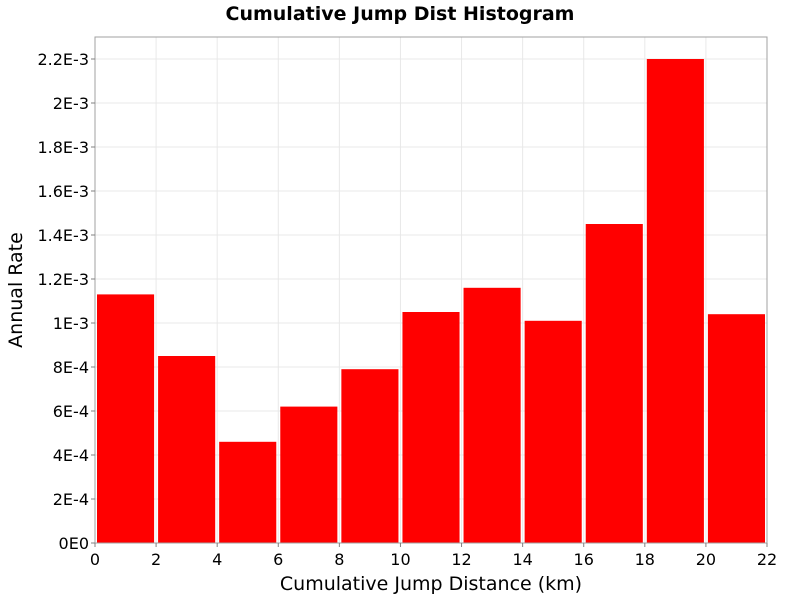 The height and width of the screenshot is (600, 800). I want to click on y-tick-label: 1.2E-3, so click(63, 279).